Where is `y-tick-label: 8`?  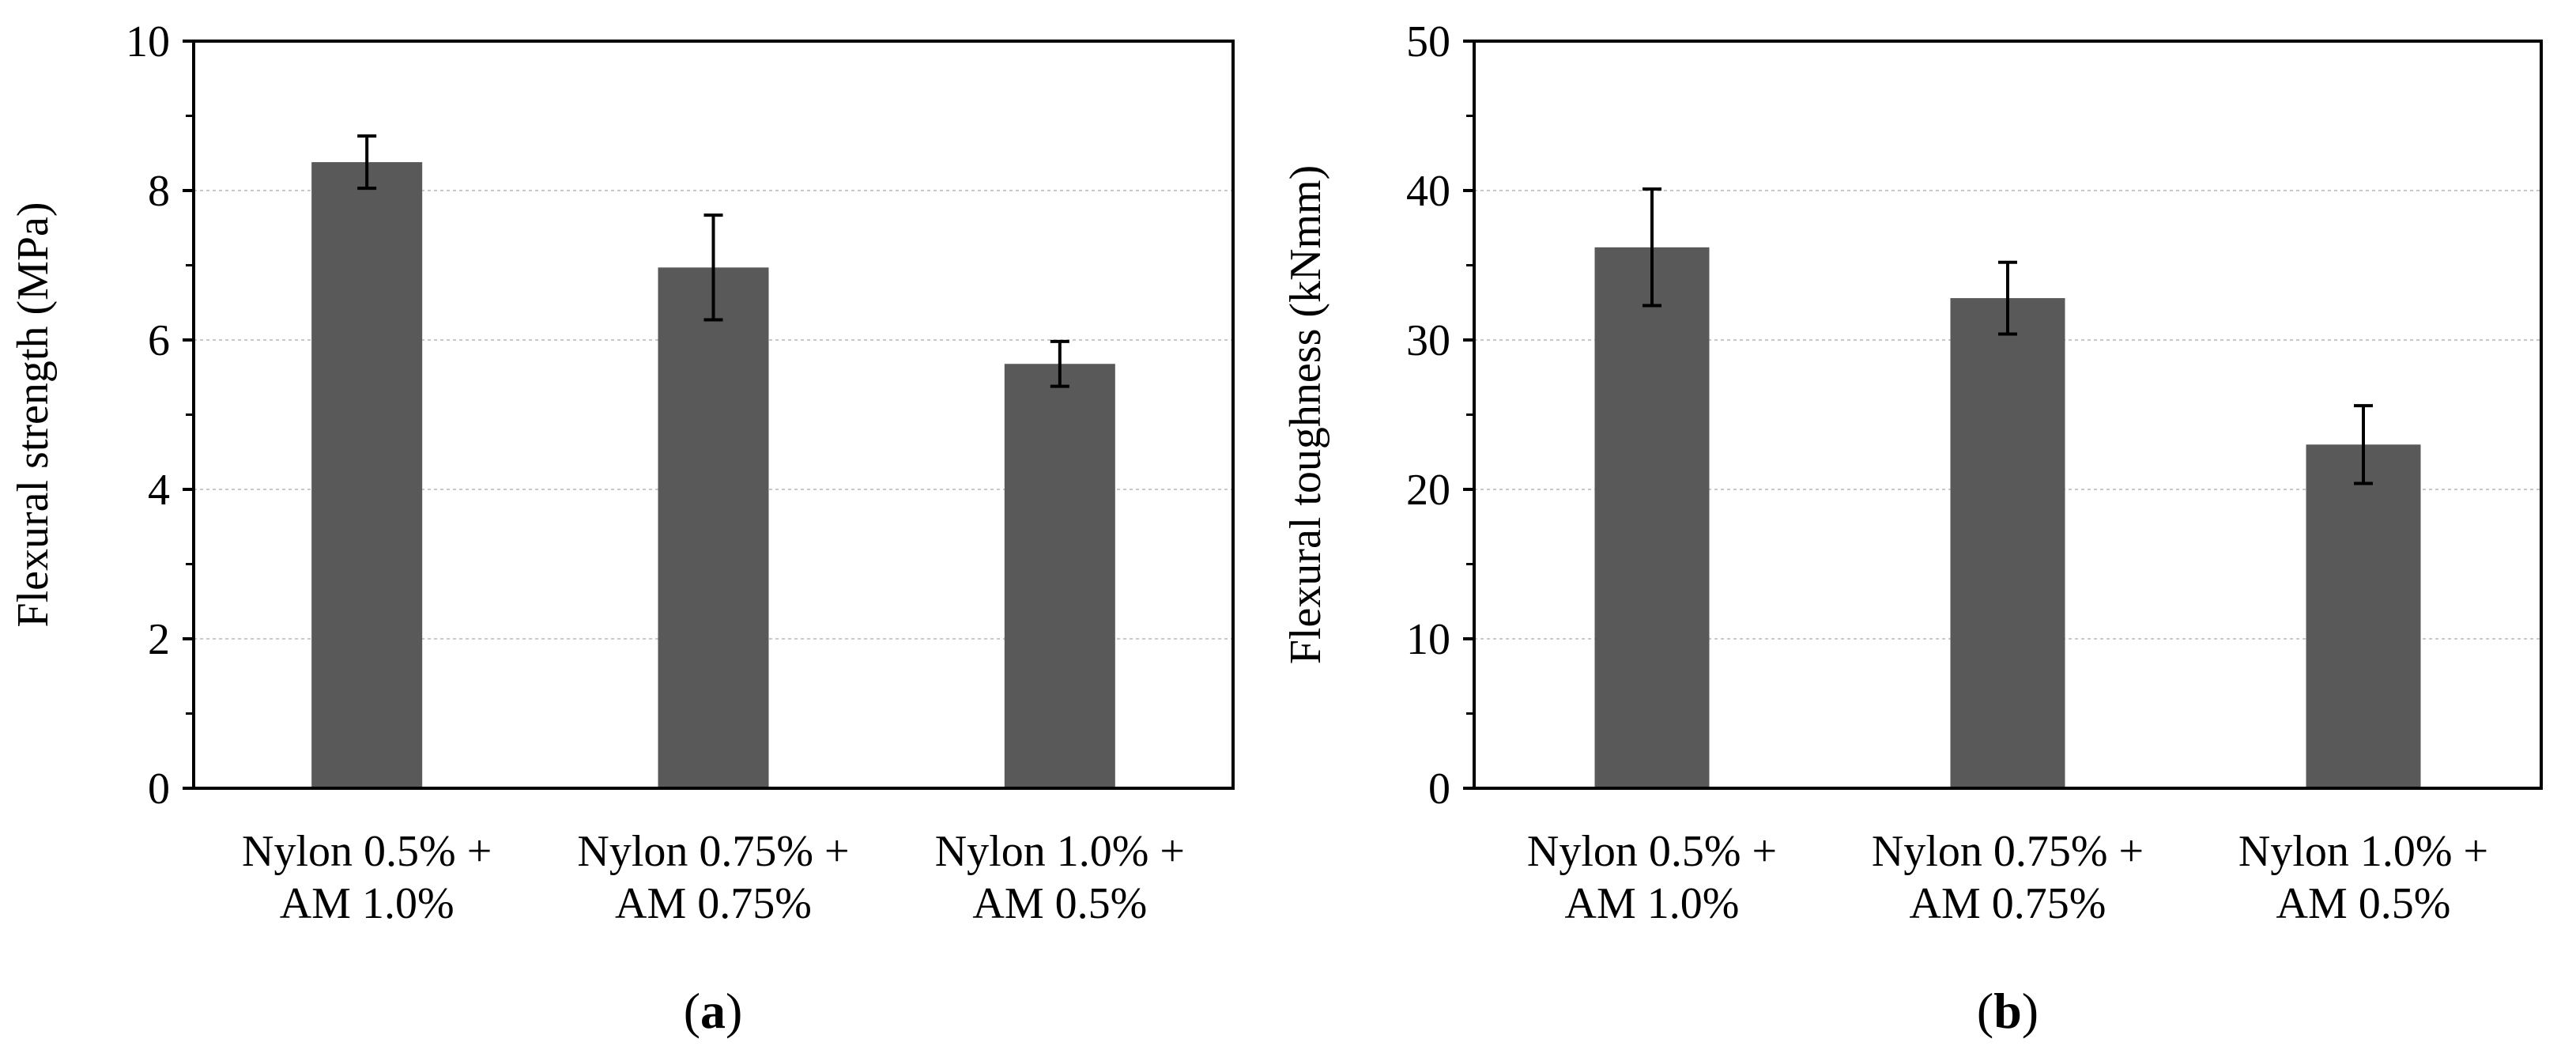
y-tick-label: 8 is located at coordinates (159, 191).